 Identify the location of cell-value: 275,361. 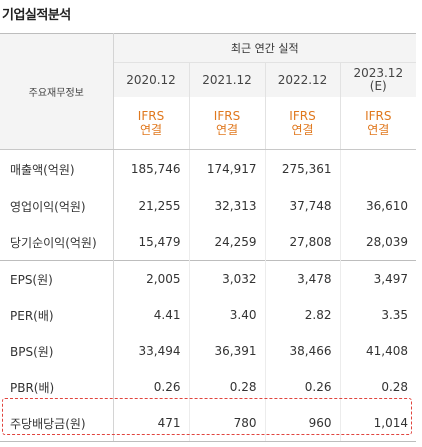
(302, 168).